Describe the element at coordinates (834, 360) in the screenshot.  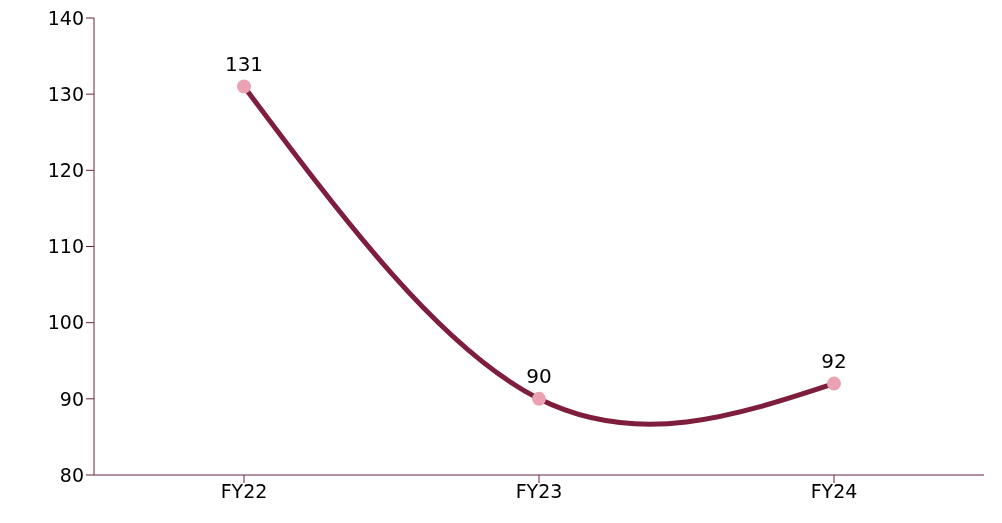
I see `data-label: 92` at that location.